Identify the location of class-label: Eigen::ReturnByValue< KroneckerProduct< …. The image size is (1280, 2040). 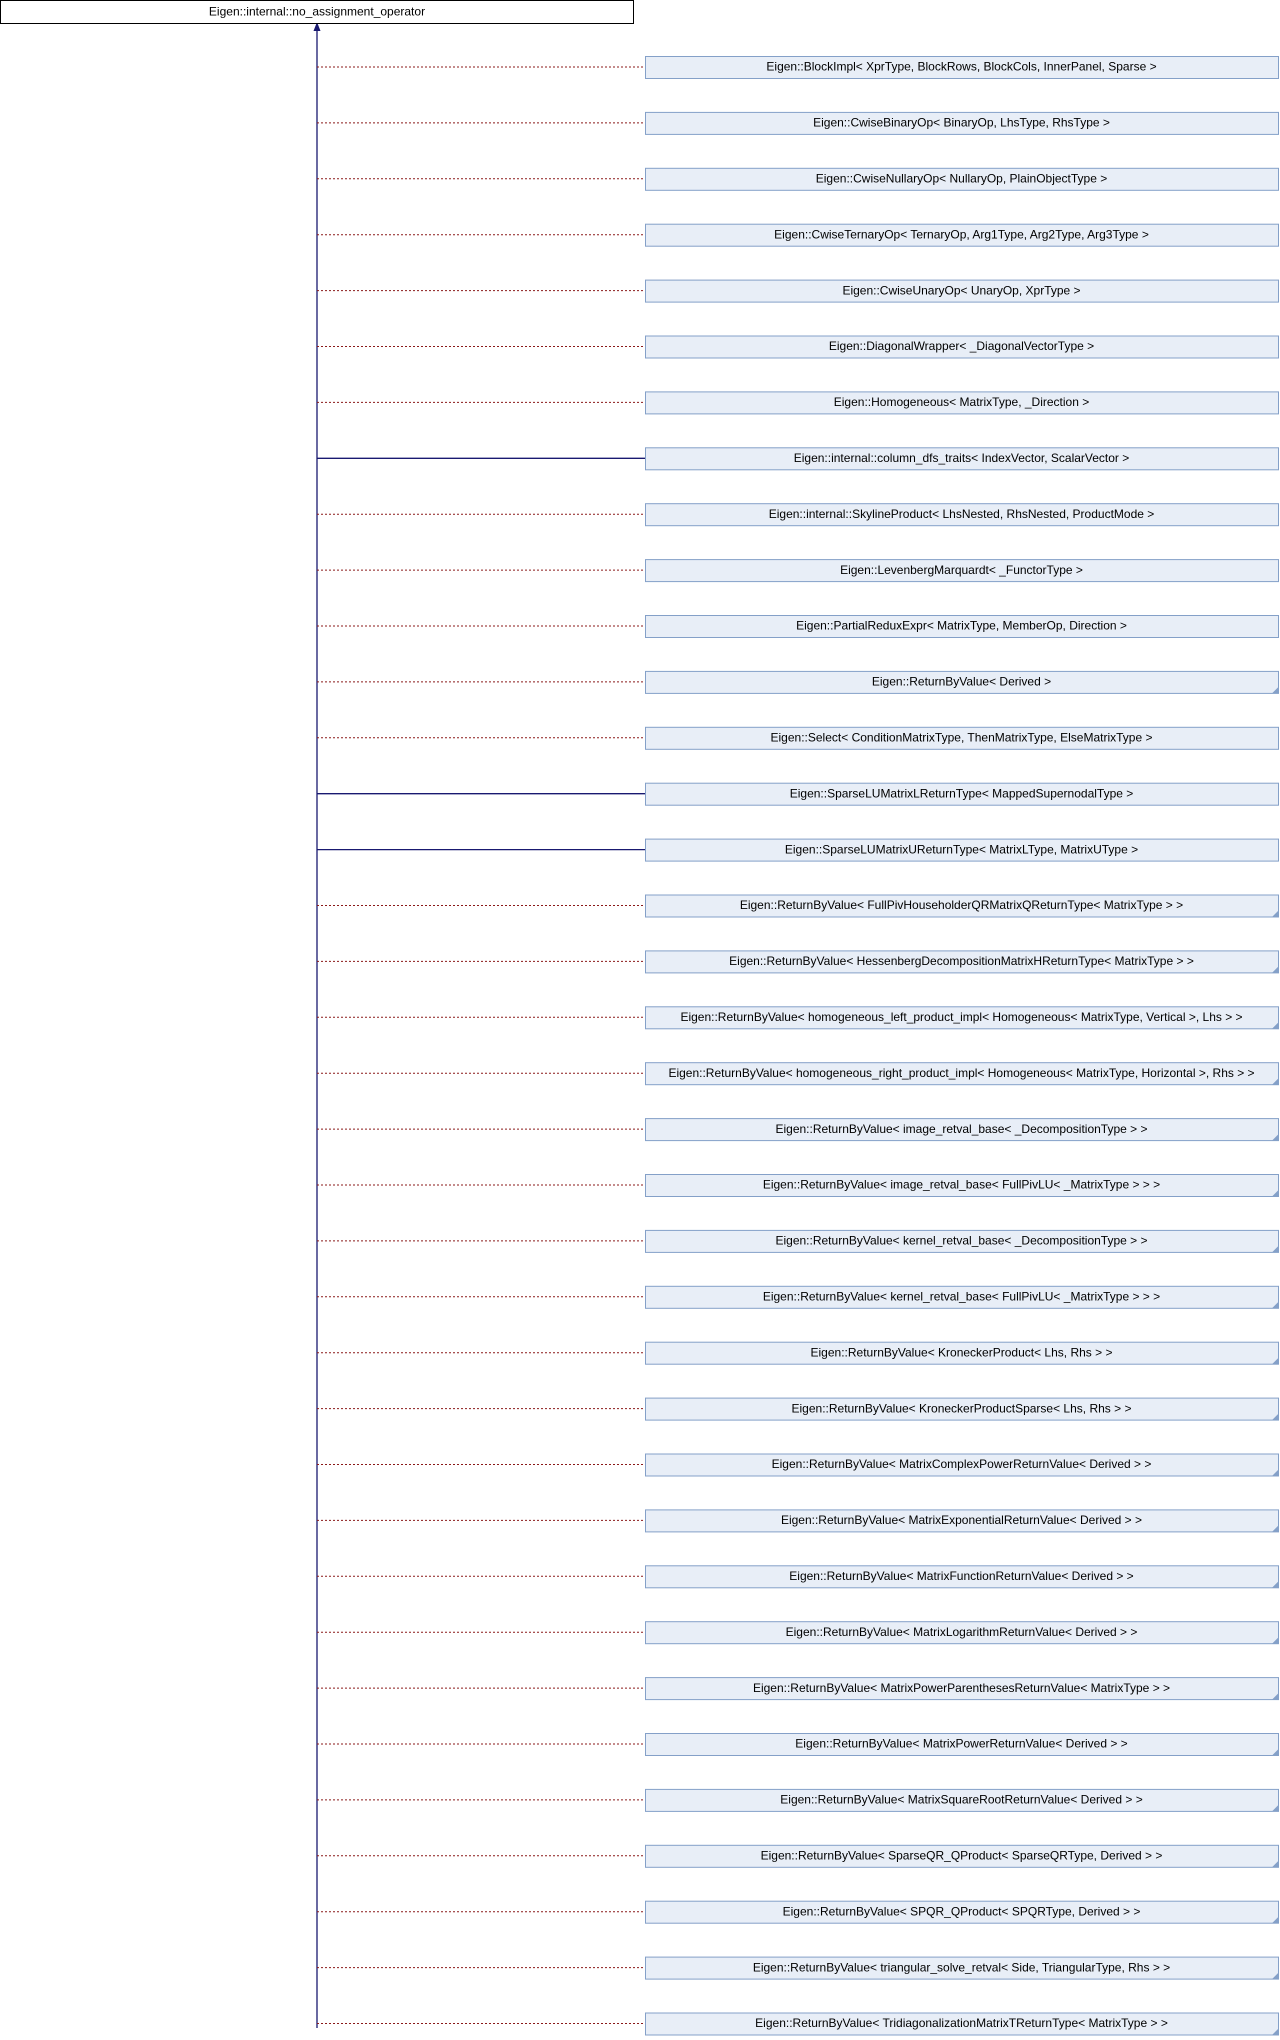
(962, 1352).